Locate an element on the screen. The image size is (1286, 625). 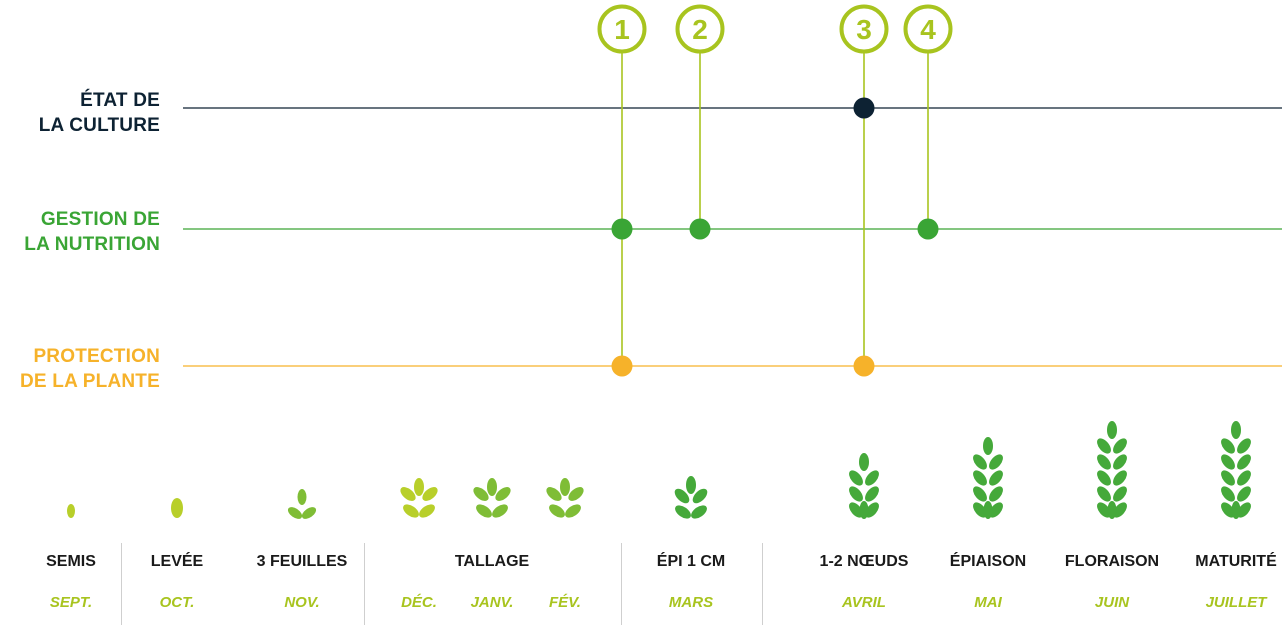
row-label-nutrition-line1: GESTION DE is located at coordinates (100, 219).